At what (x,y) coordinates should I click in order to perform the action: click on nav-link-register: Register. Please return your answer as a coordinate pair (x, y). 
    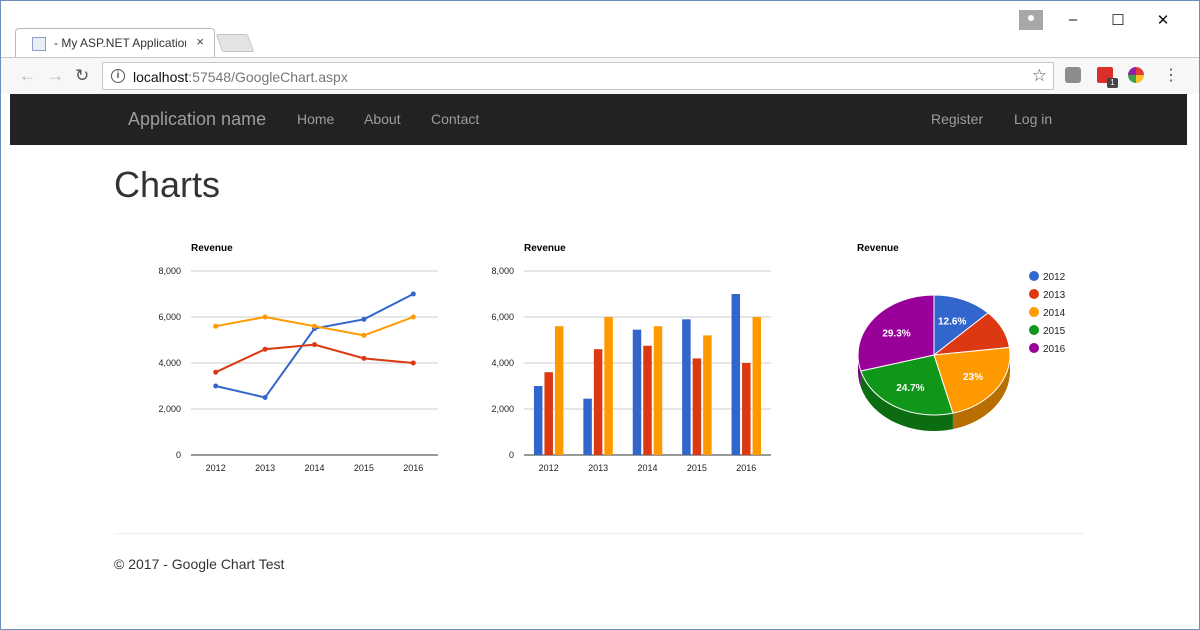
    Looking at the image, I should click on (957, 119).